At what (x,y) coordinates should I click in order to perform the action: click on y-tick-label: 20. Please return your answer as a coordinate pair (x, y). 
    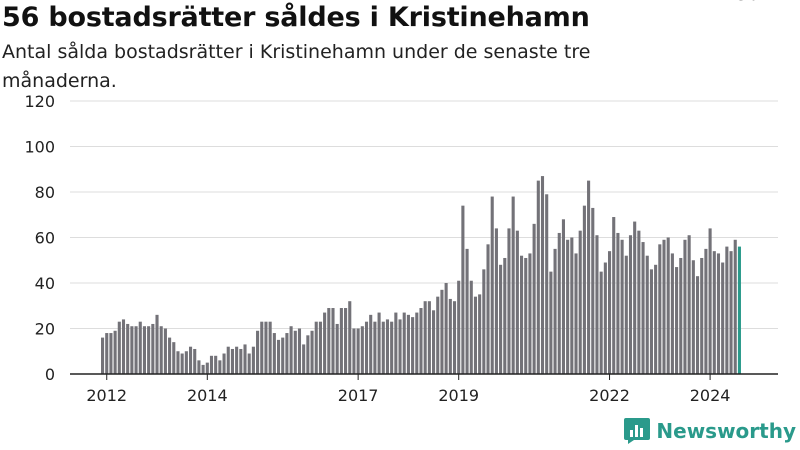
    Looking at the image, I should click on (45, 329).